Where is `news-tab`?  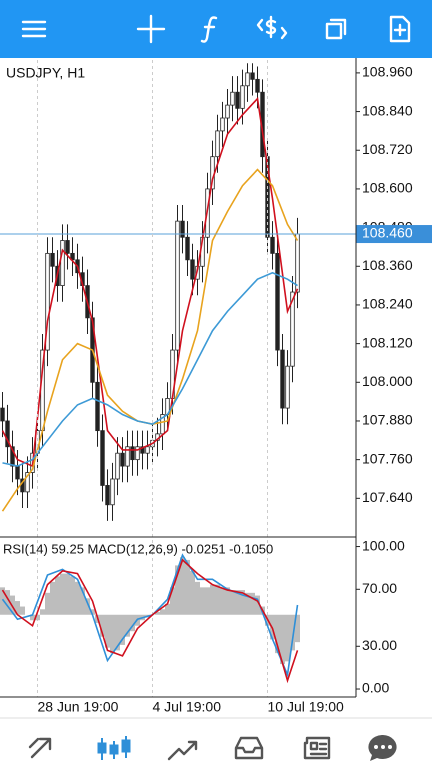
news-tab is located at coordinates (317, 748).